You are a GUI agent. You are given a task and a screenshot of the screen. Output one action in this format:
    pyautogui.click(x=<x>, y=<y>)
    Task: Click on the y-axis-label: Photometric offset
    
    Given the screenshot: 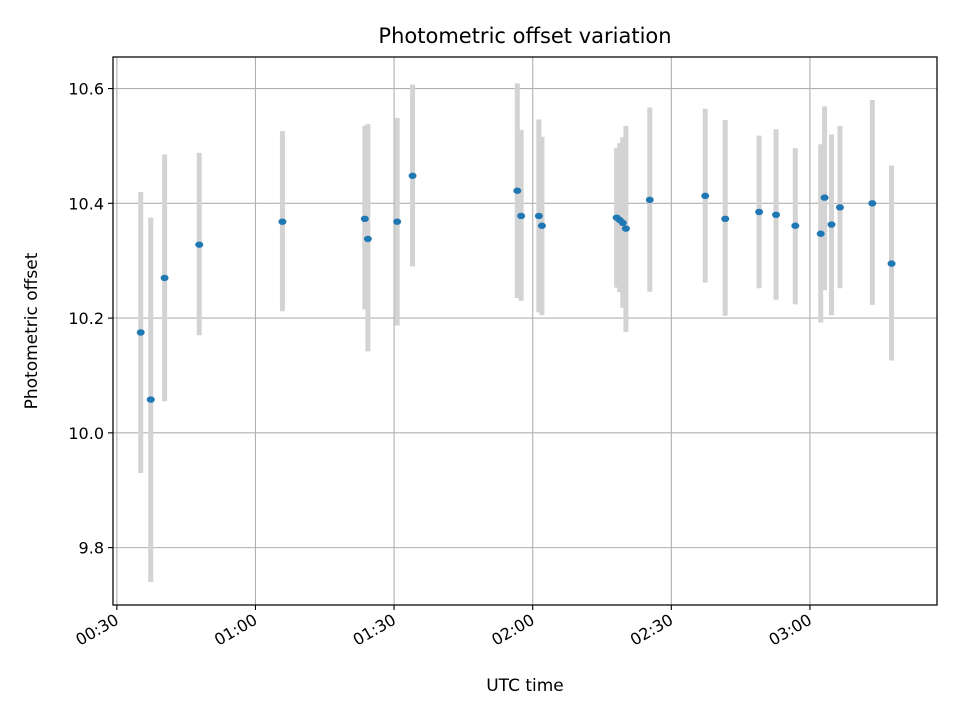 What is the action you would take?
    pyautogui.click(x=32, y=330)
    